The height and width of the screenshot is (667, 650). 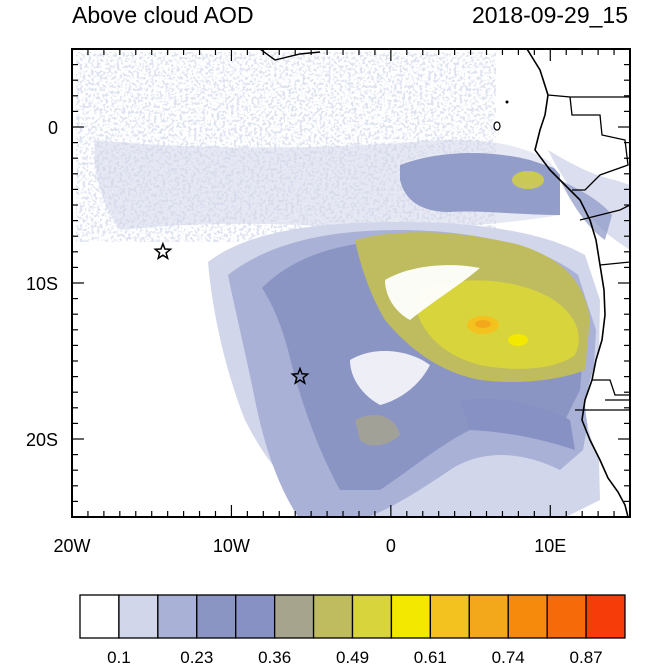 I want to click on colorbar-label: 0.23, so click(x=196, y=657).